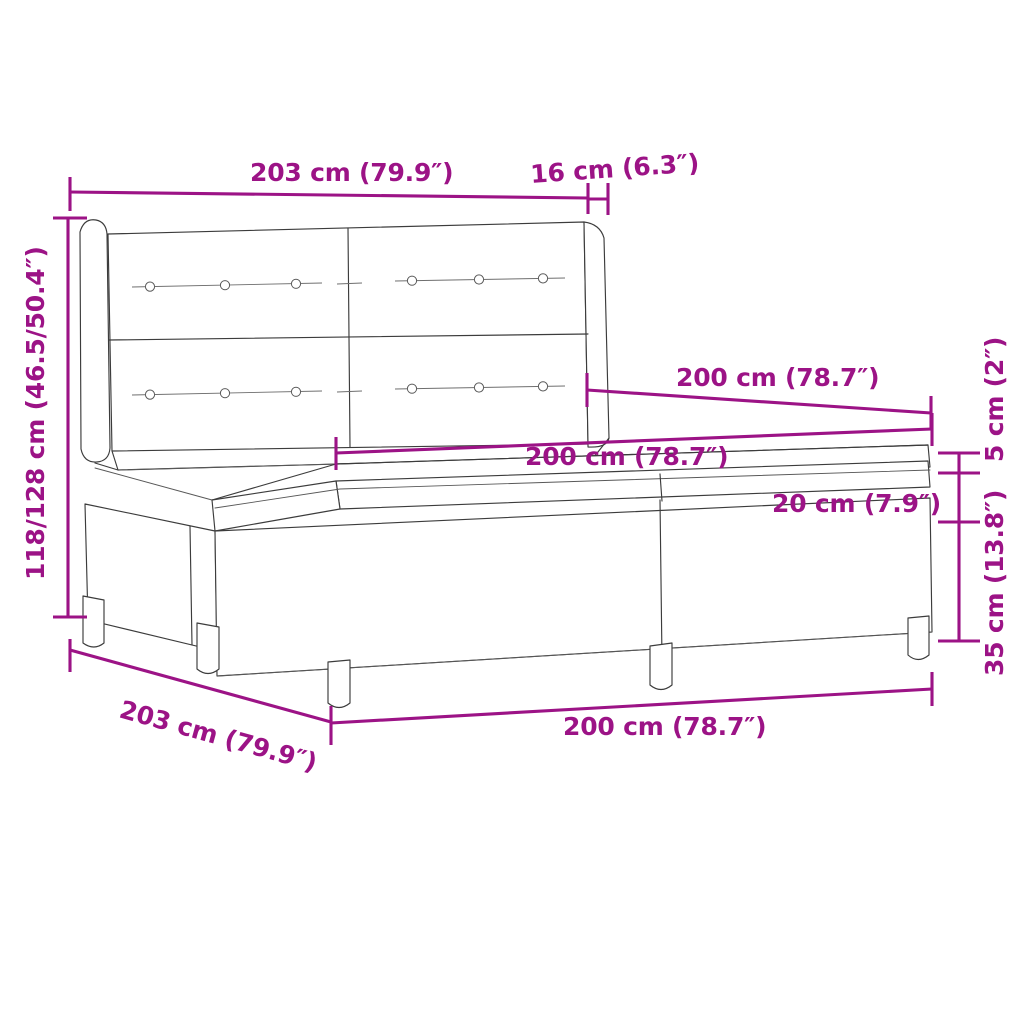  I want to click on dim-label-base-depth: 203 cm (79.9″), so click(218, 736).